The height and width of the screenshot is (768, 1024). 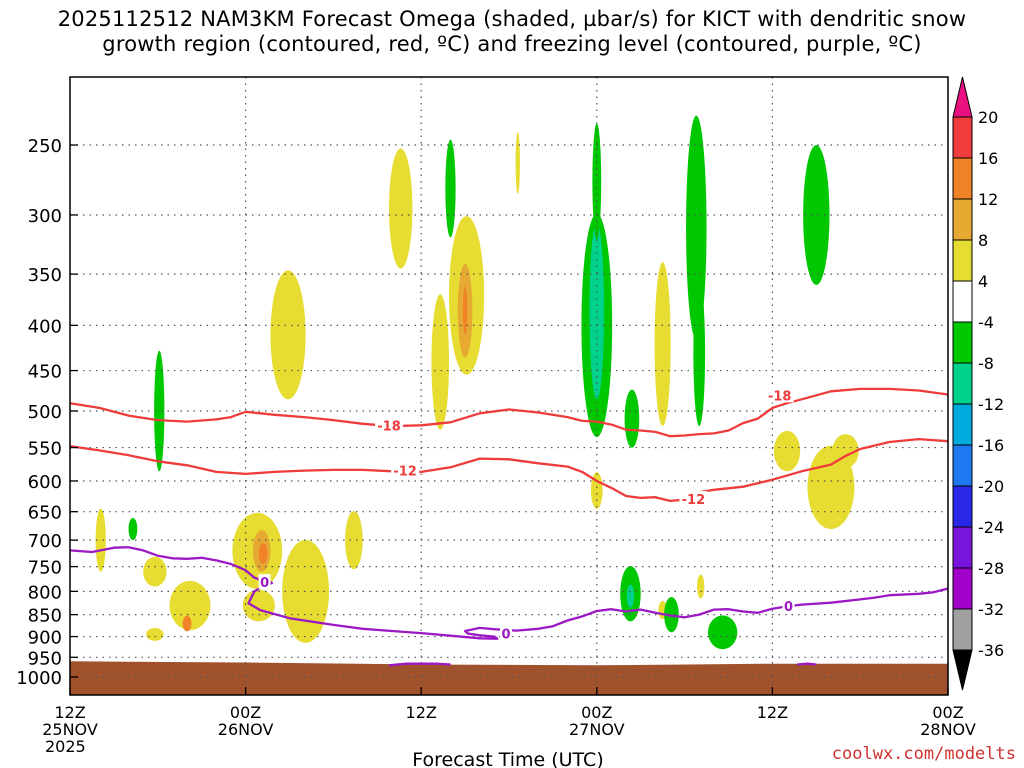 What do you see at coordinates (991, 527) in the screenshot?
I see `colorbar-label: -24` at bounding box center [991, 527].